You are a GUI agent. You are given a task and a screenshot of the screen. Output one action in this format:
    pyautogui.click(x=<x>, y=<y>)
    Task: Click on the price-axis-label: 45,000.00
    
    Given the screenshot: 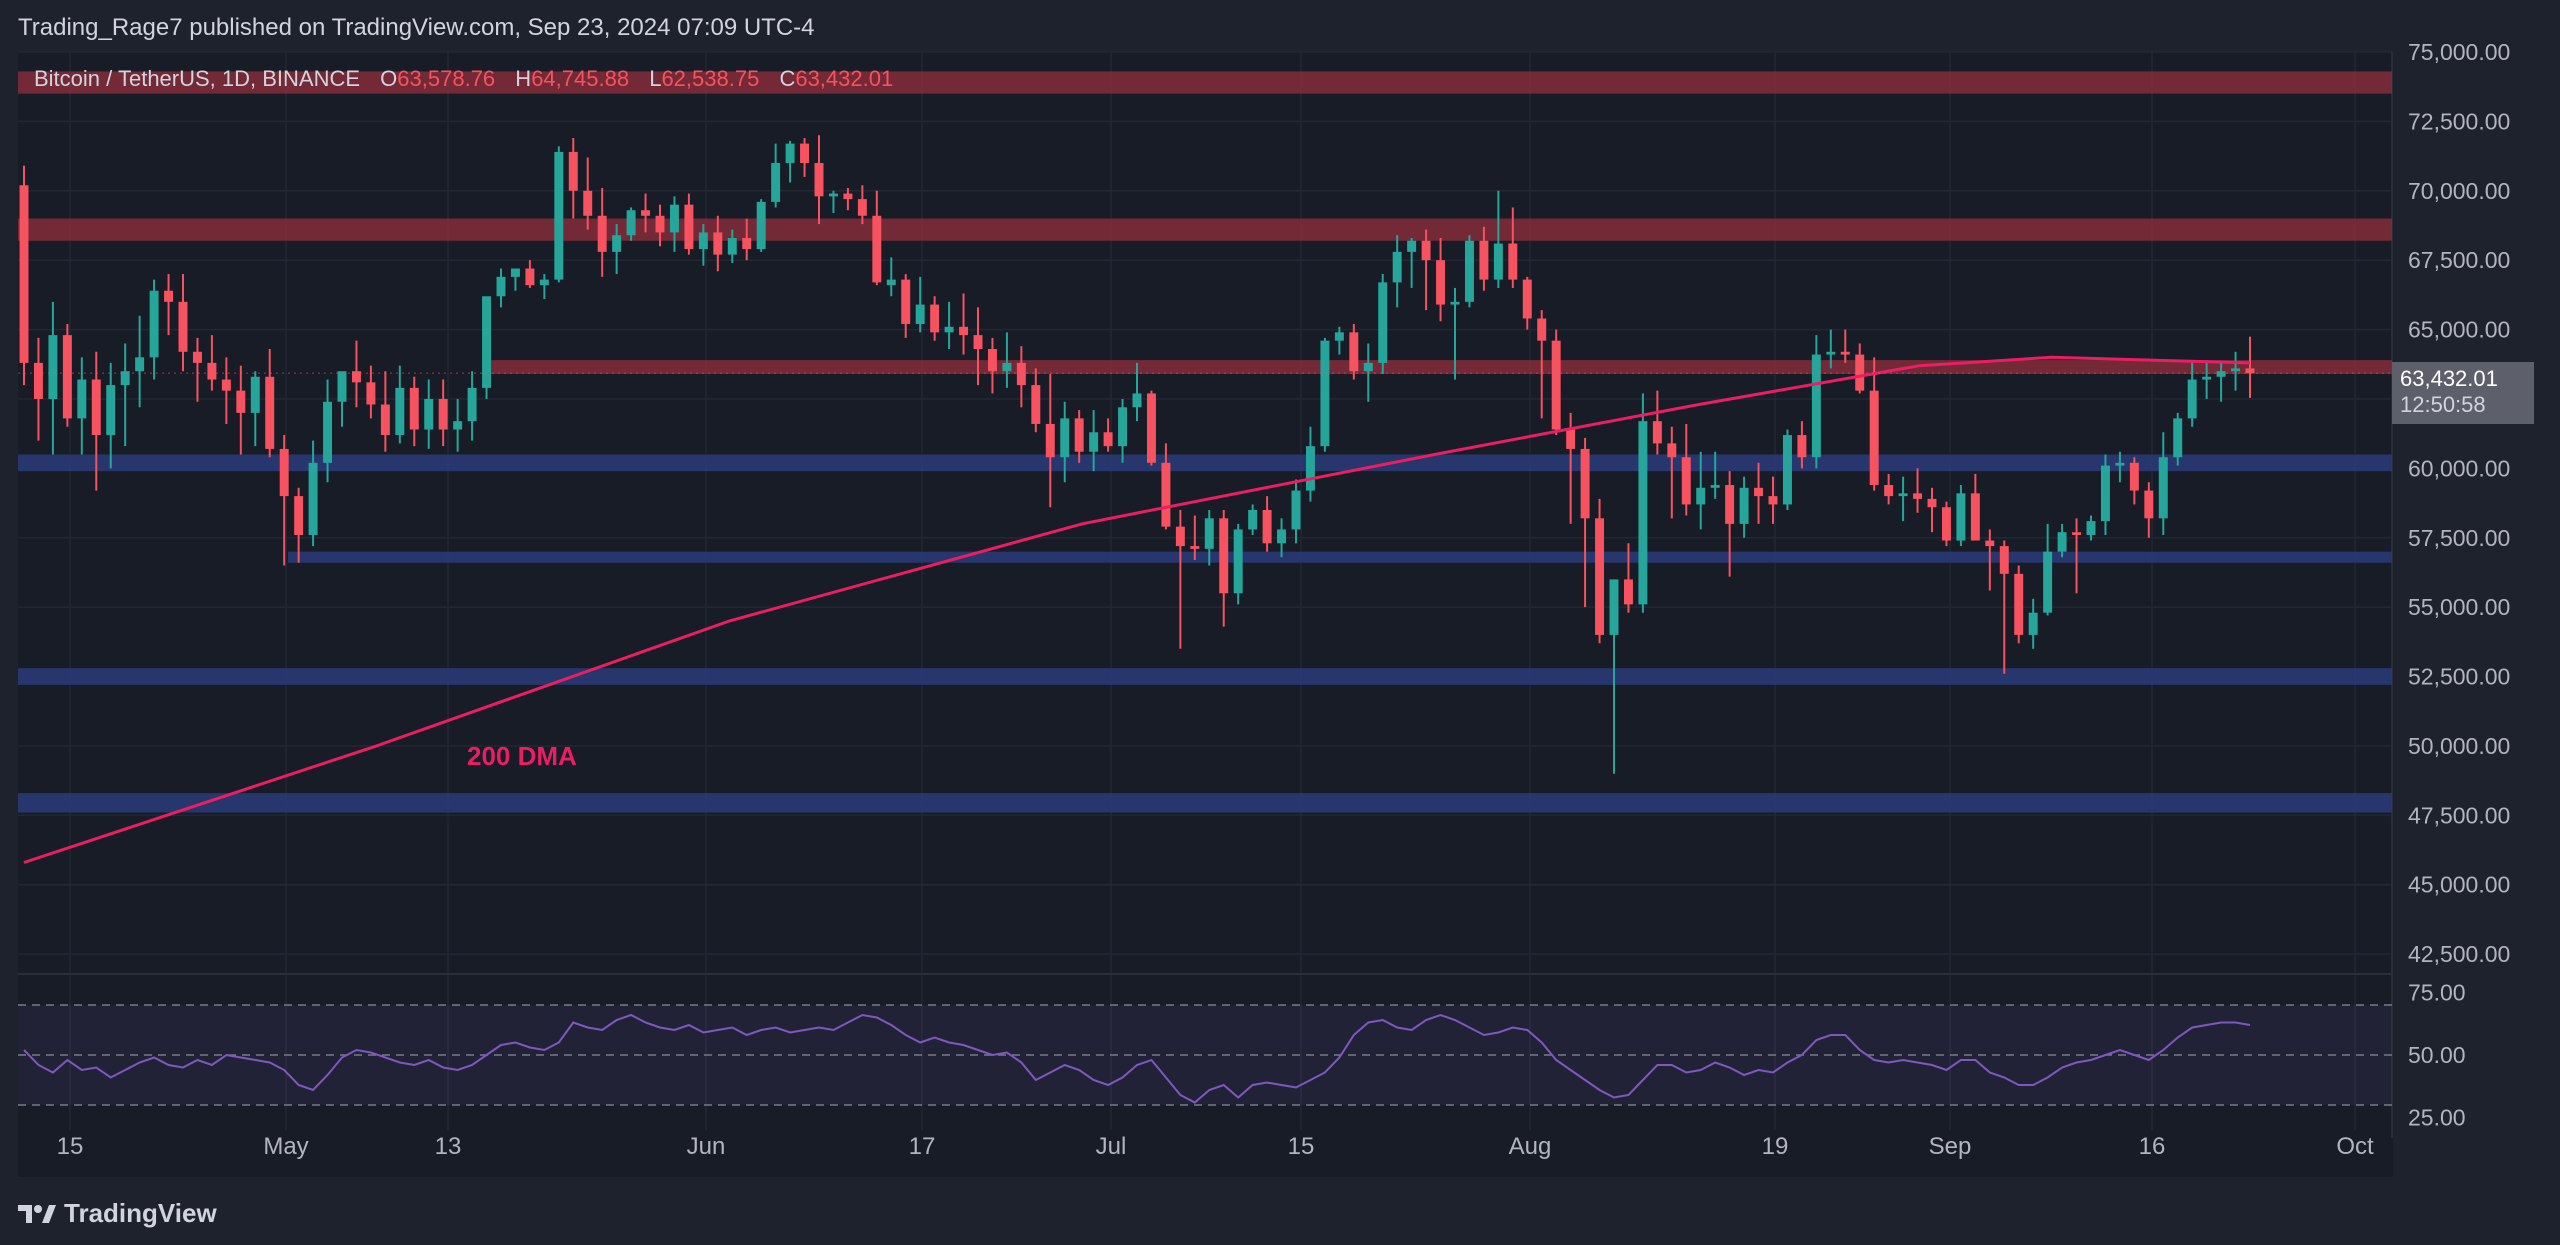 What is the action you would take?
    pyautogui.click(x=2459, y=885)
    